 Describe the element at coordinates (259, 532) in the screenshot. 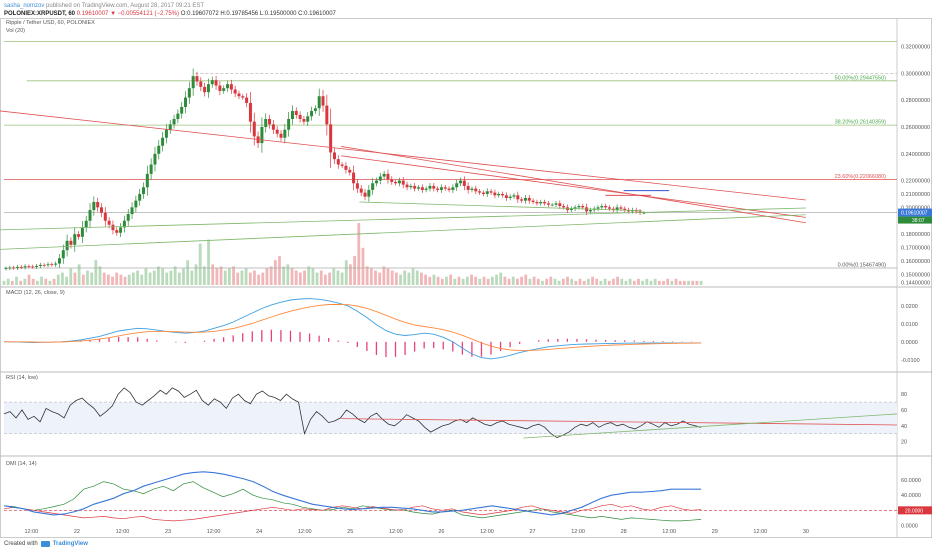

I see `time-axis-tick: 24` at that location.